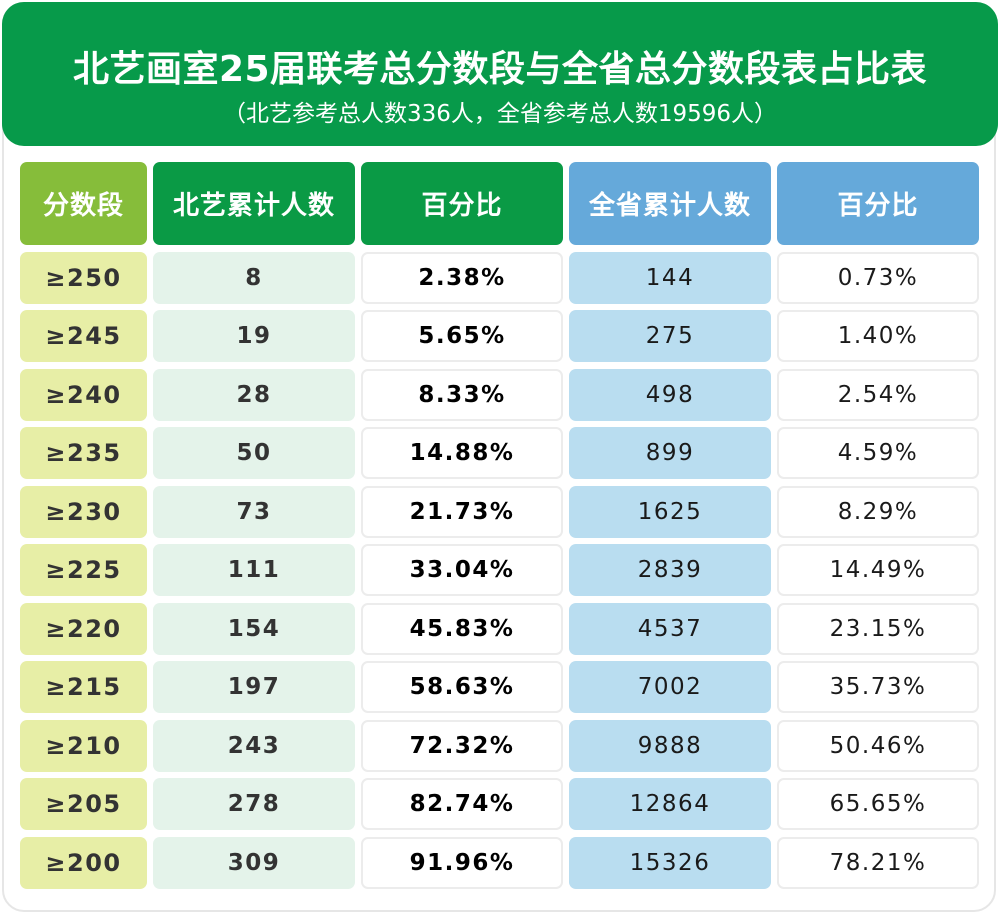 This screenshot has width=1000, height=916. What do you see at coordinates (83, 687) in the screenshot?
I see `cell-score-band: ≥215` at bounding box center [83, 687].